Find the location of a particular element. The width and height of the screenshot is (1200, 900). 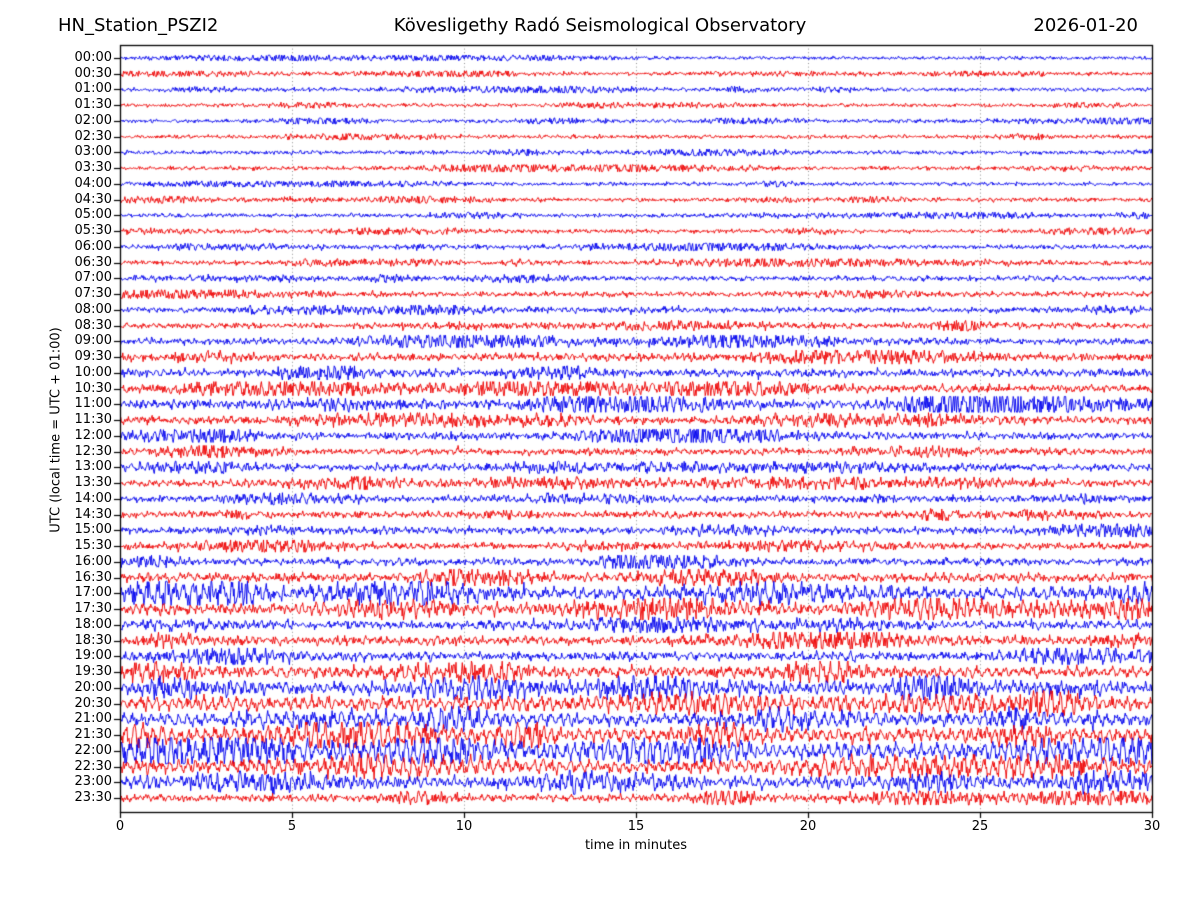

x-tick-label: 15 is located at coordinates (636, 826).